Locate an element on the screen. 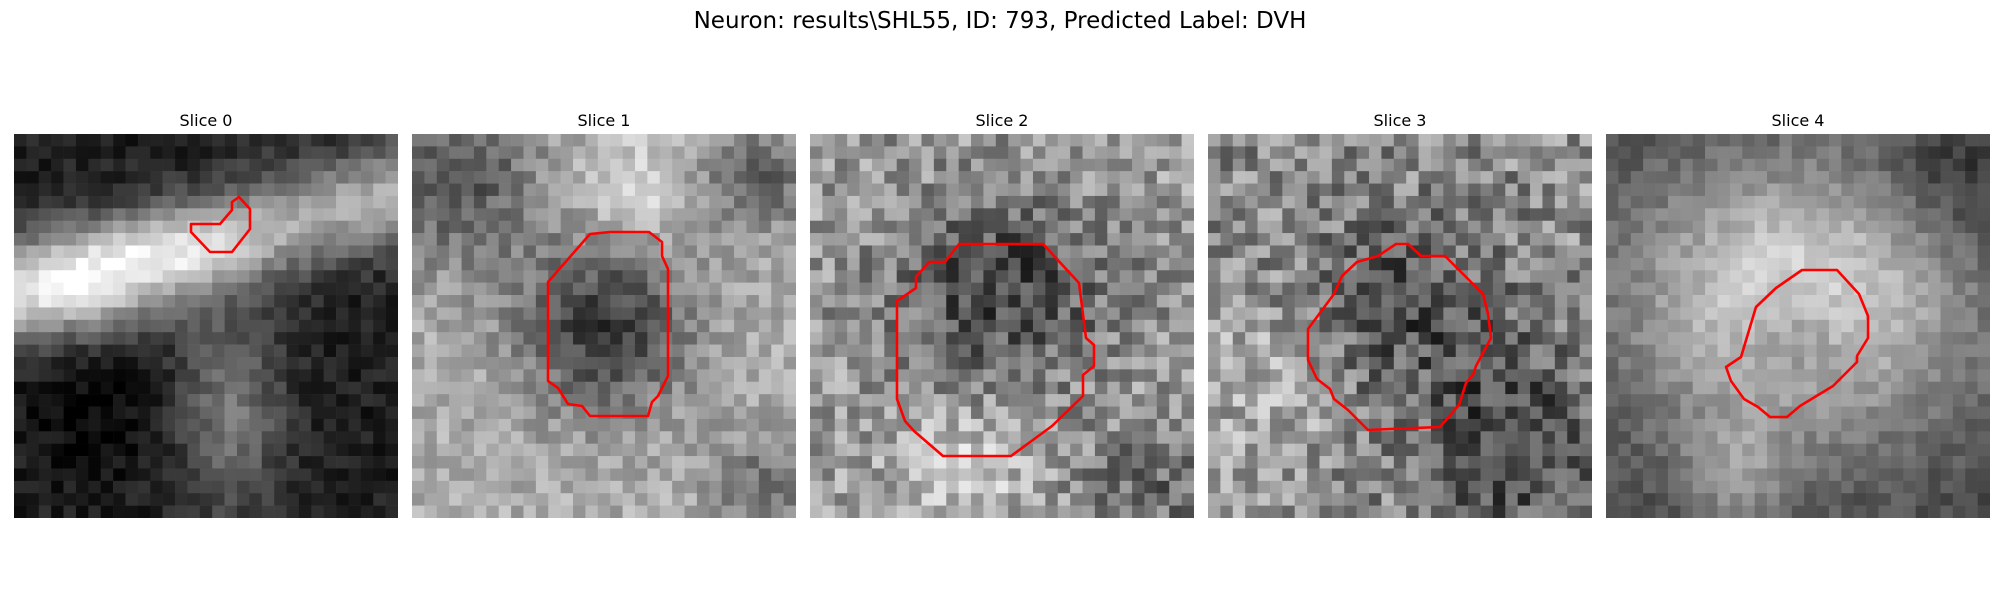  slice-panel-3: Slice 3 is located at coordinates (1400, 313).